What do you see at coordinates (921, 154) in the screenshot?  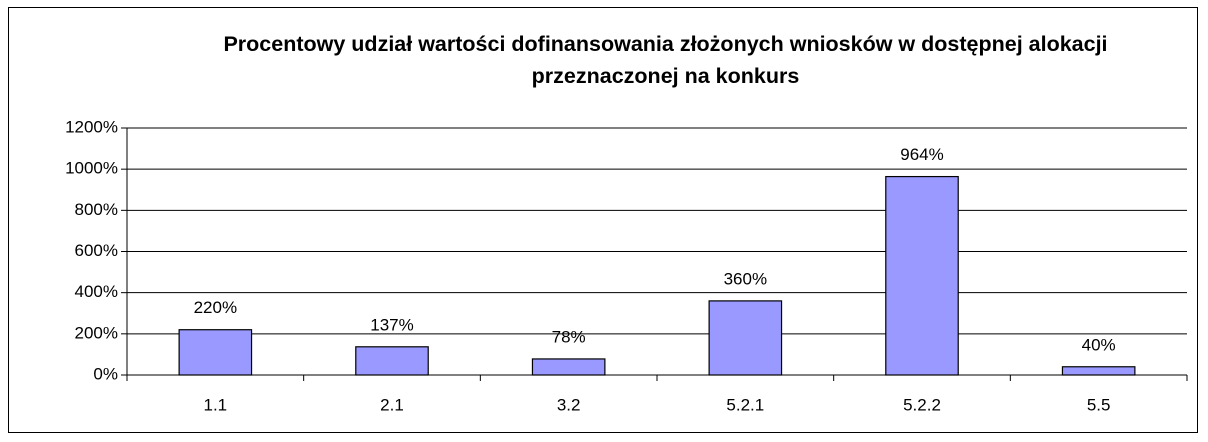 I see `value-label: 964%` at bounding box center [921, 154].